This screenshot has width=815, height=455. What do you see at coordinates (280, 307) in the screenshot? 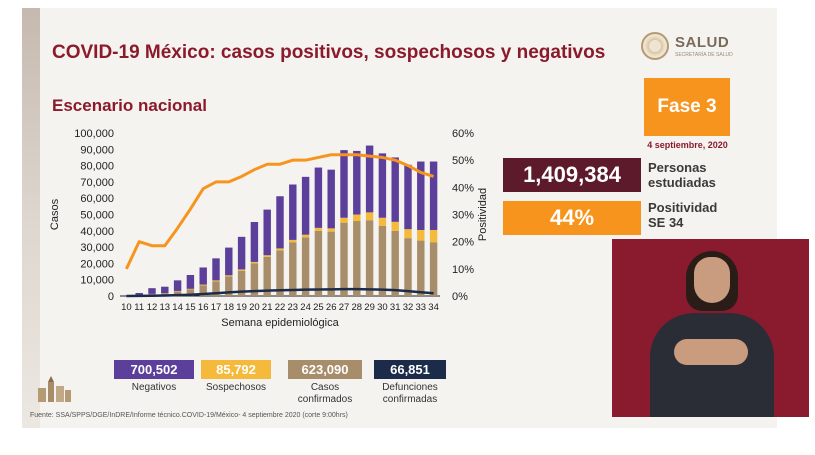
I see `x-tick-label: 22` at bounding box center [280, 307].